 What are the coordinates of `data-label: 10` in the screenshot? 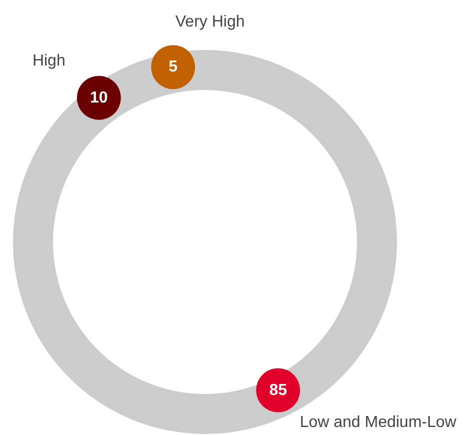 It's located at (99, 97).